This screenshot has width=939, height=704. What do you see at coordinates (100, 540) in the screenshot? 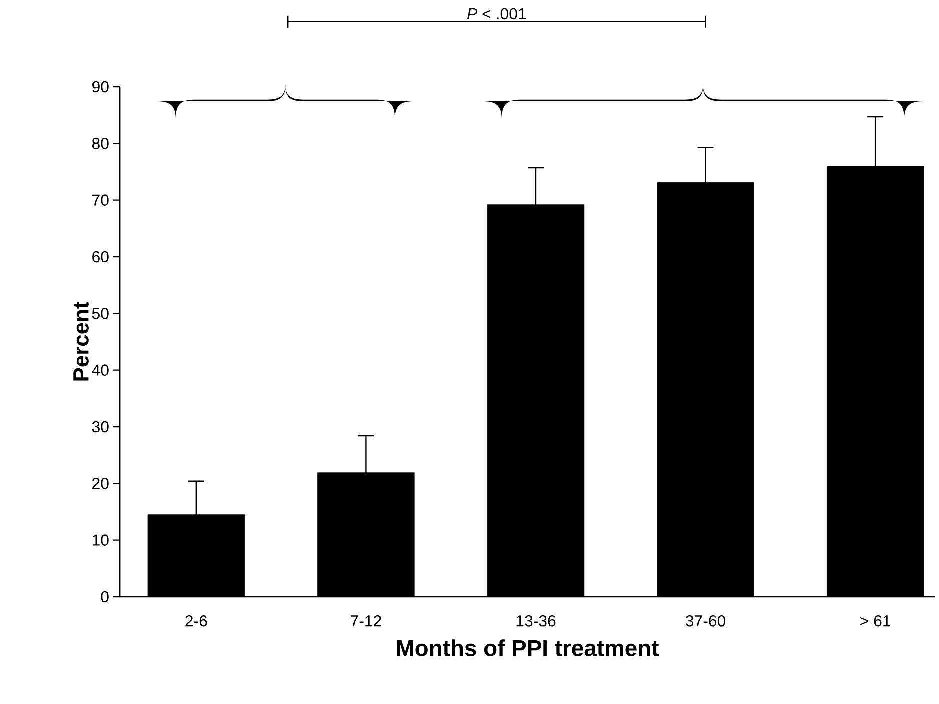
I see `y-tick-label: 10` at bounding box center [100, 540].